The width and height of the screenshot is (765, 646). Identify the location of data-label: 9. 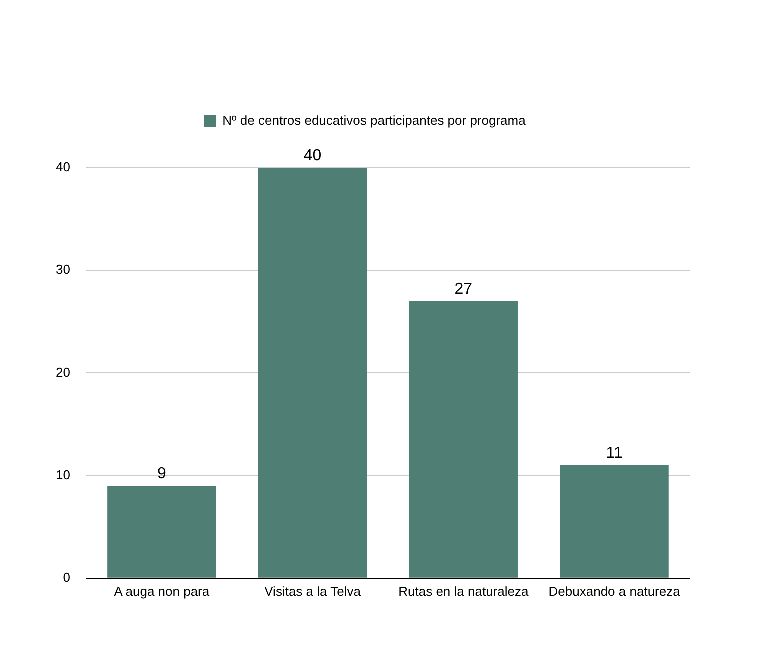
(161, 473).